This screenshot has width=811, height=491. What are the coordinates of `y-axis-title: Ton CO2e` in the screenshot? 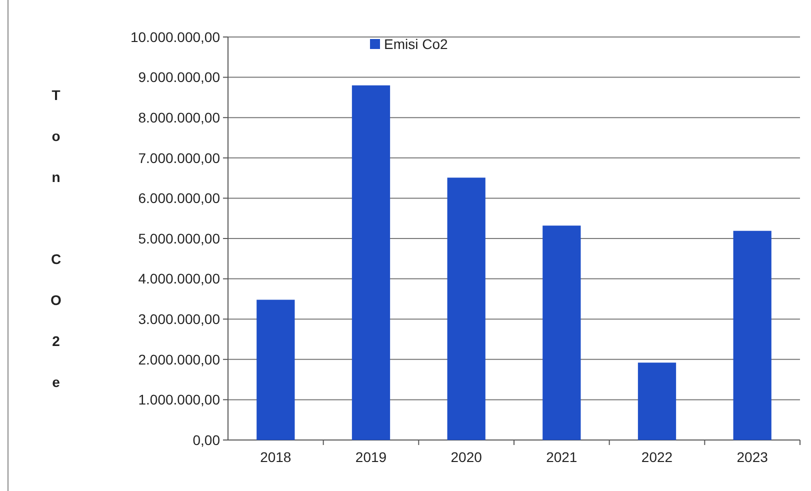 It's located at (56, 251).